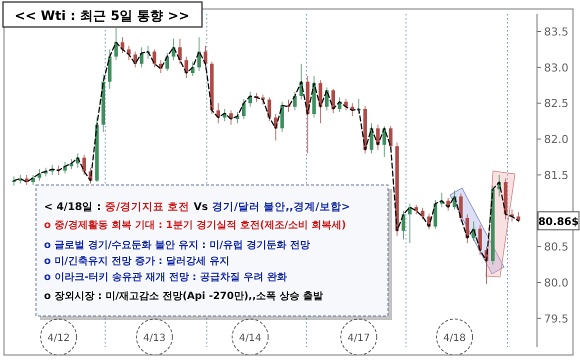 The height and width of the screenshot is (361, 580). I want to click on y-tick-label: 80.0, so click(556, 283).